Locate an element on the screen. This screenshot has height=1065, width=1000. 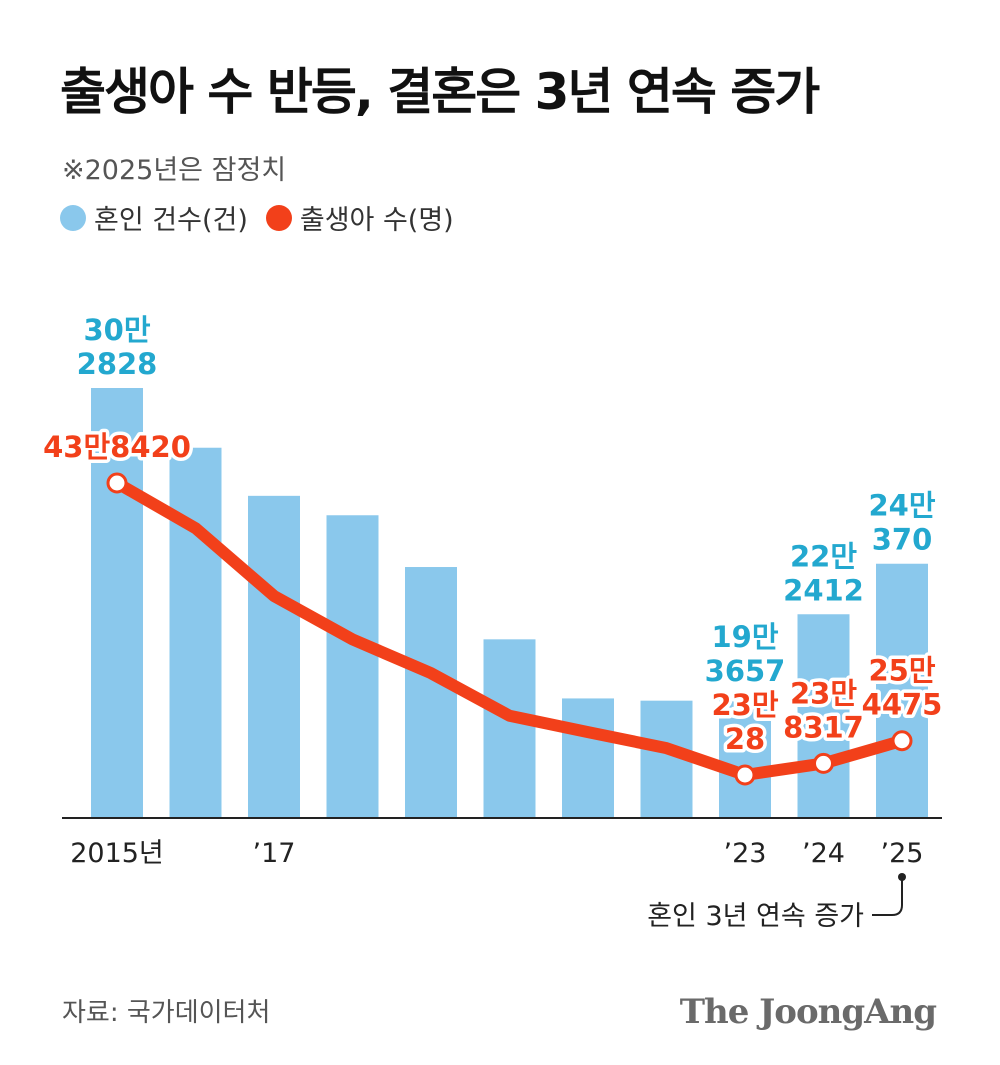
x-tick-label-2024: ’24 is located at coordinates (823, 853).